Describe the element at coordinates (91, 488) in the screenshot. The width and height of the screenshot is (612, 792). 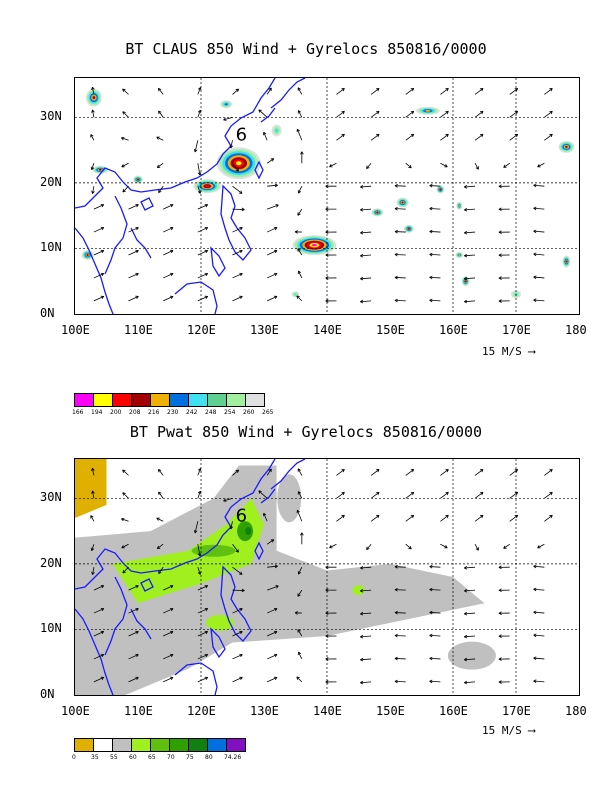
I see `pwat-region` at that location.